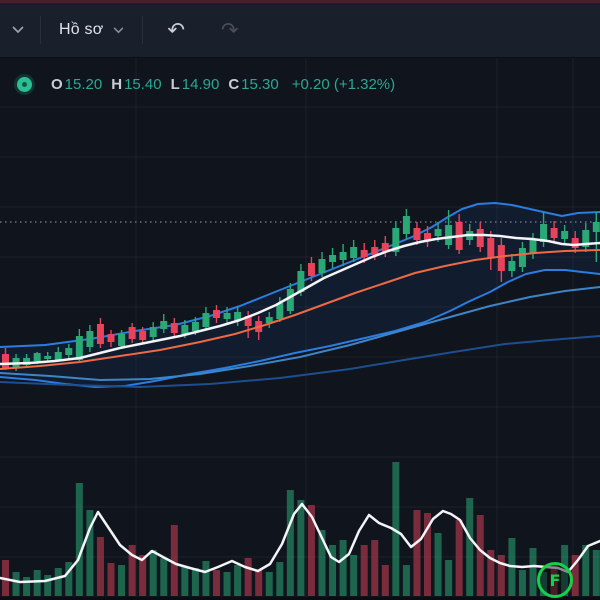  What do you see at coordinates (81, 29) in the screenshot?
I see `profile-dropdown-label: Hồ sơ` at bounding box center [81, 29].